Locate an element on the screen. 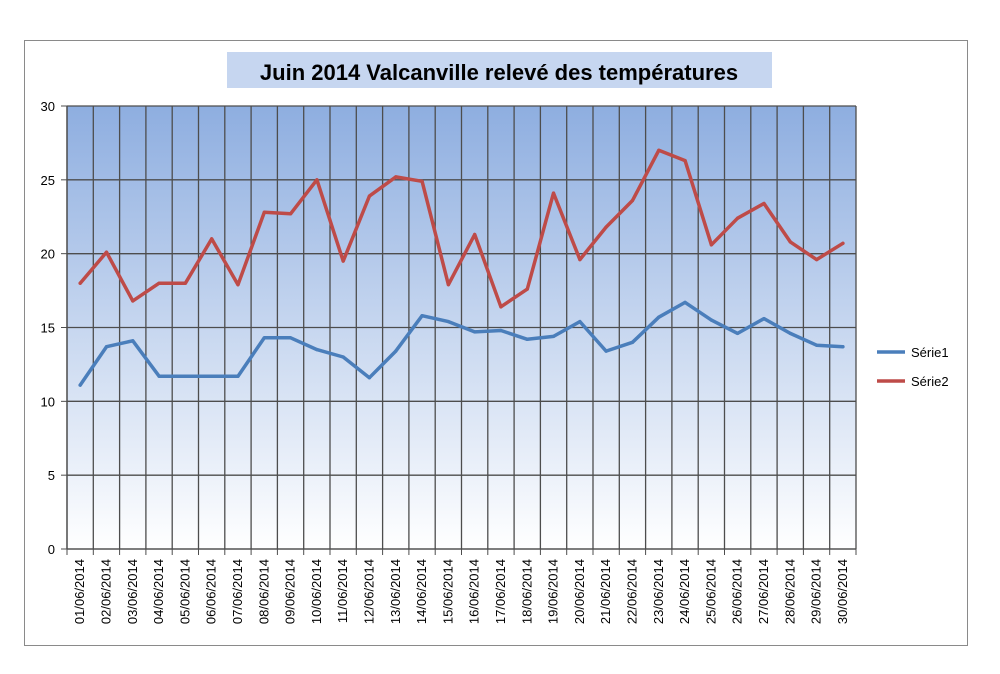 This screenshot has width=1000, height=674. x-tick-label: 26/06/2014 is located at coordinates (737, 591).